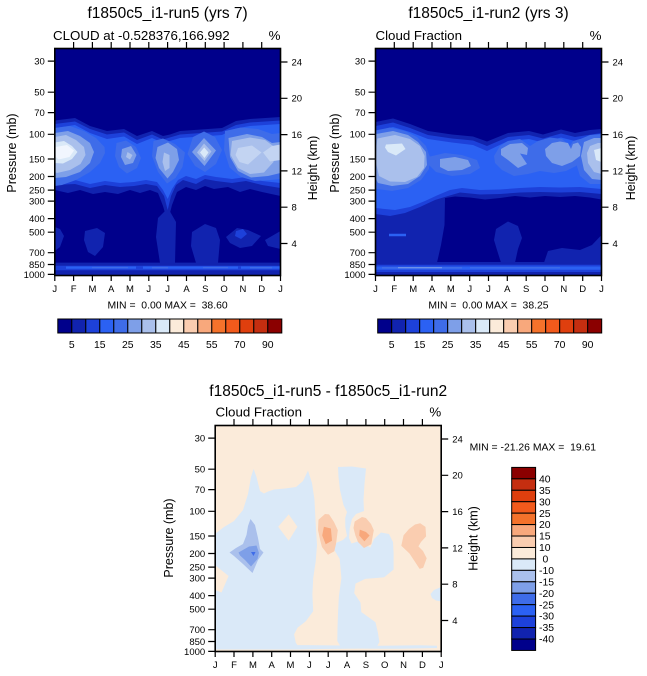 The image size is (647, 676). Describe the element at coordinates (546, 571) in the screenshot. I see `svg-text: -10` at that location.